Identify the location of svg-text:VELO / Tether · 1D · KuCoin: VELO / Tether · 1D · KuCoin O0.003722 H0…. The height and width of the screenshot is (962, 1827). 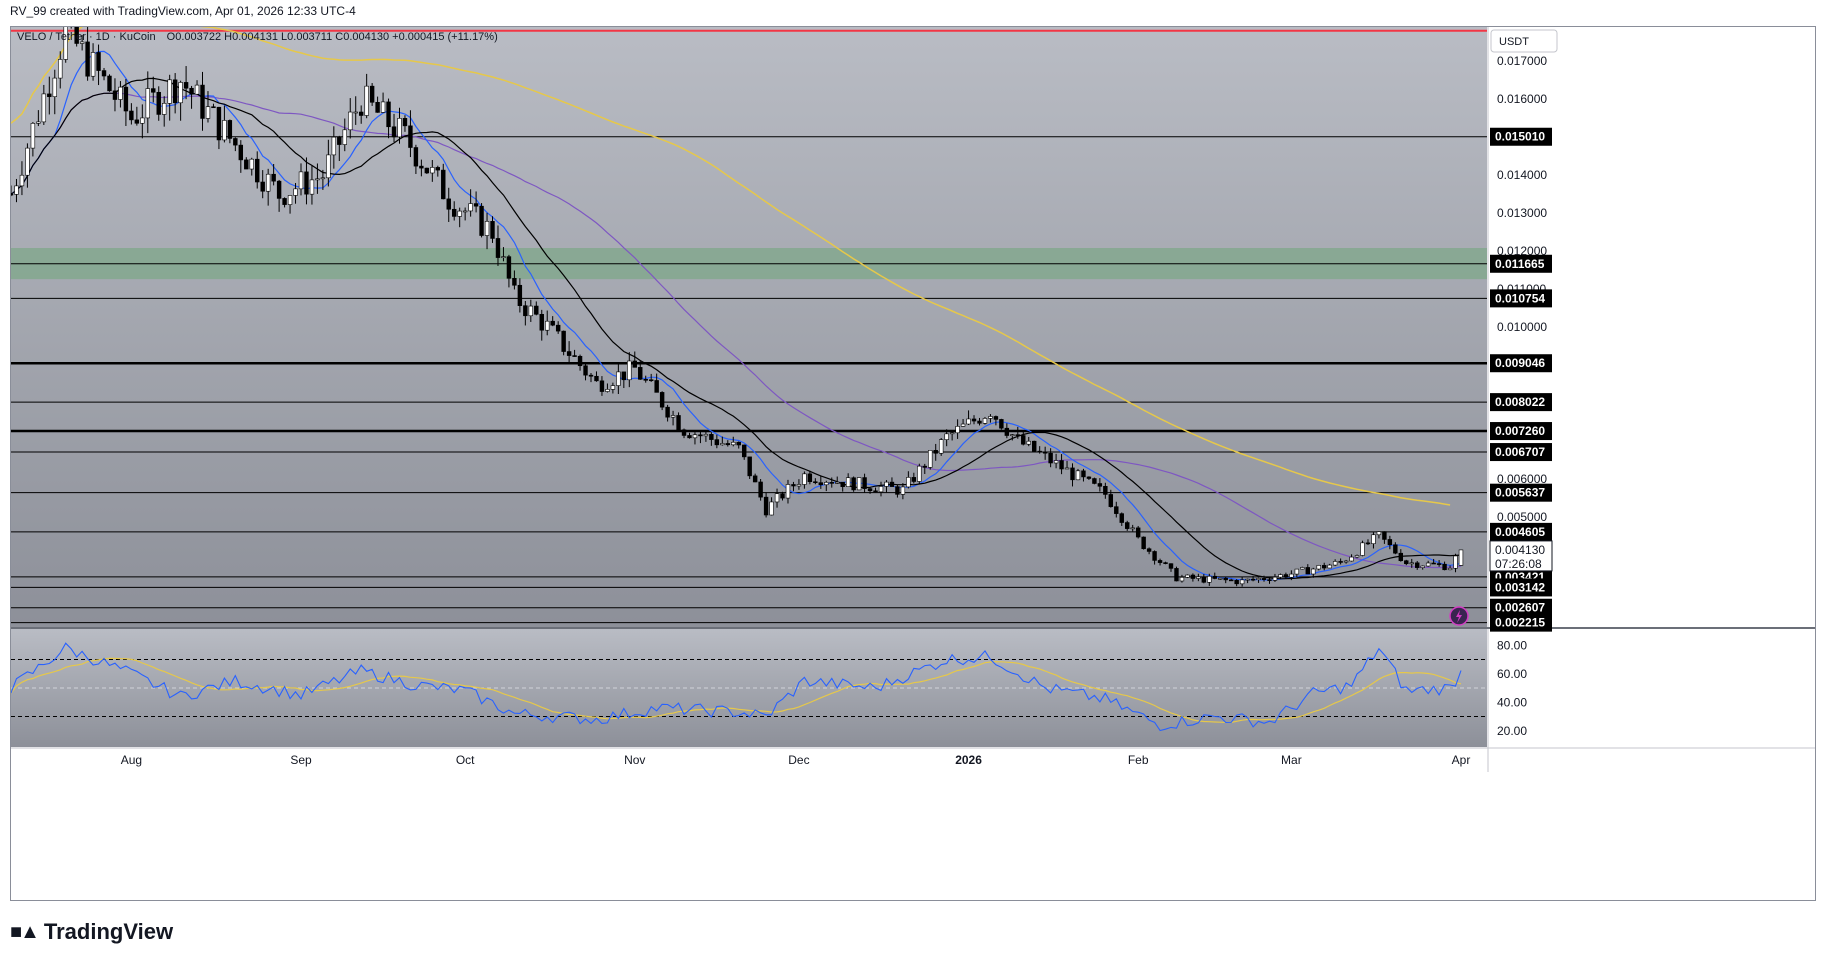
(257, 37).